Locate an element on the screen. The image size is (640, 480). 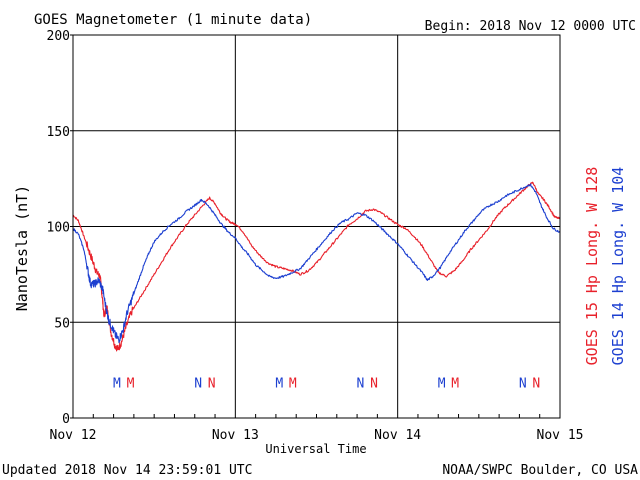
y-tick-labels: 0 50 100 150 200 is located at coordinates (58, 228).